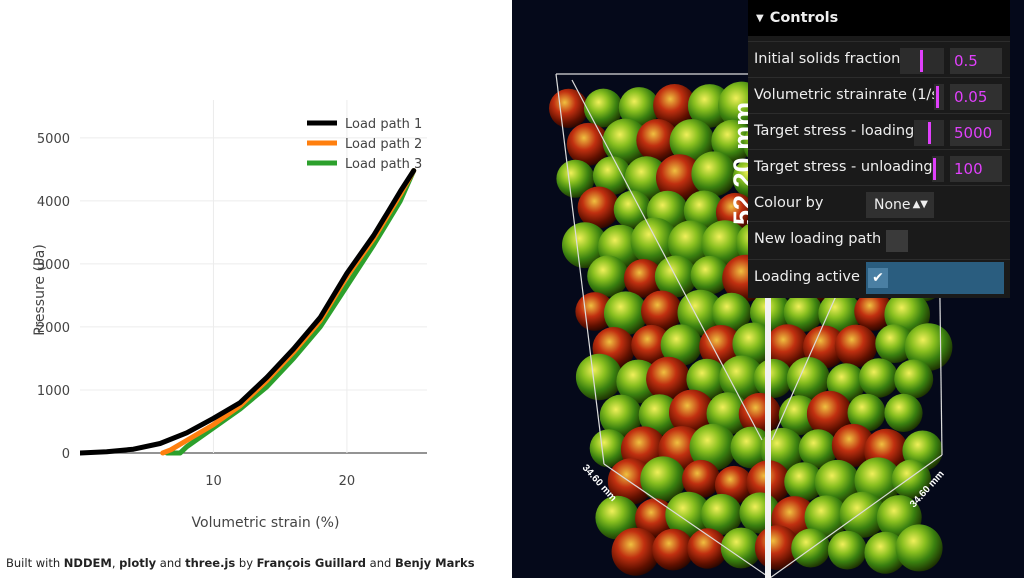 The height and width of the screenshot is (578, 1024). I want to click on threejs-link: three.js, so click(210, 563).